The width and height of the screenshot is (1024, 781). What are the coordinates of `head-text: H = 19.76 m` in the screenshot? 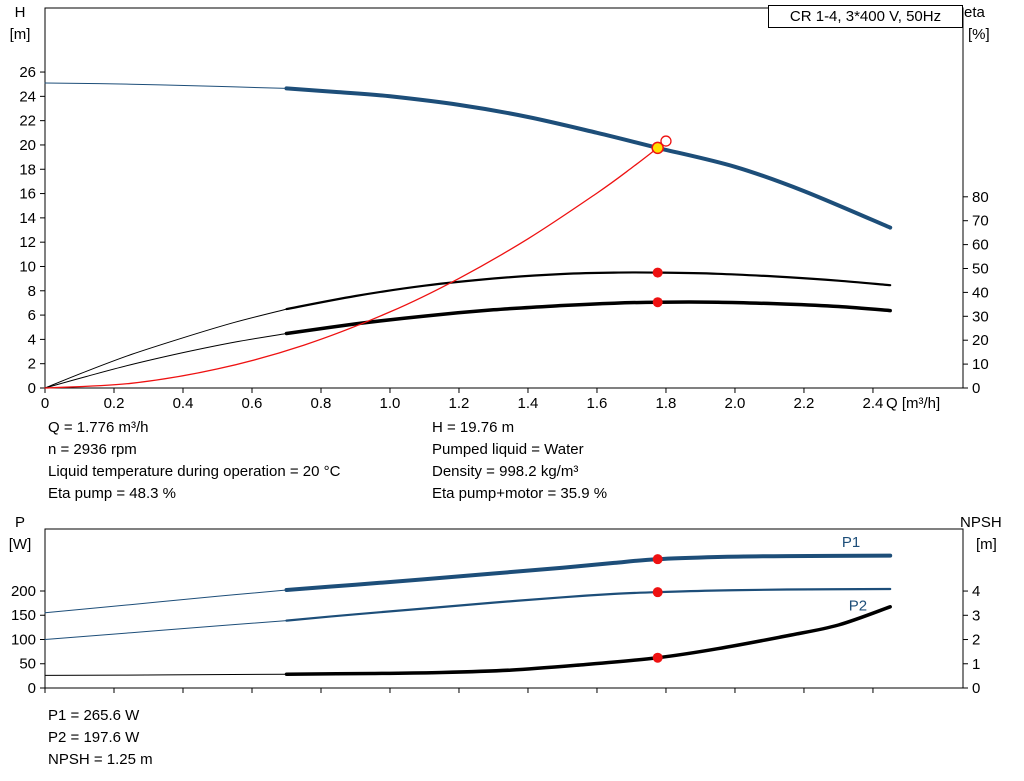 It's located at (473, 427).